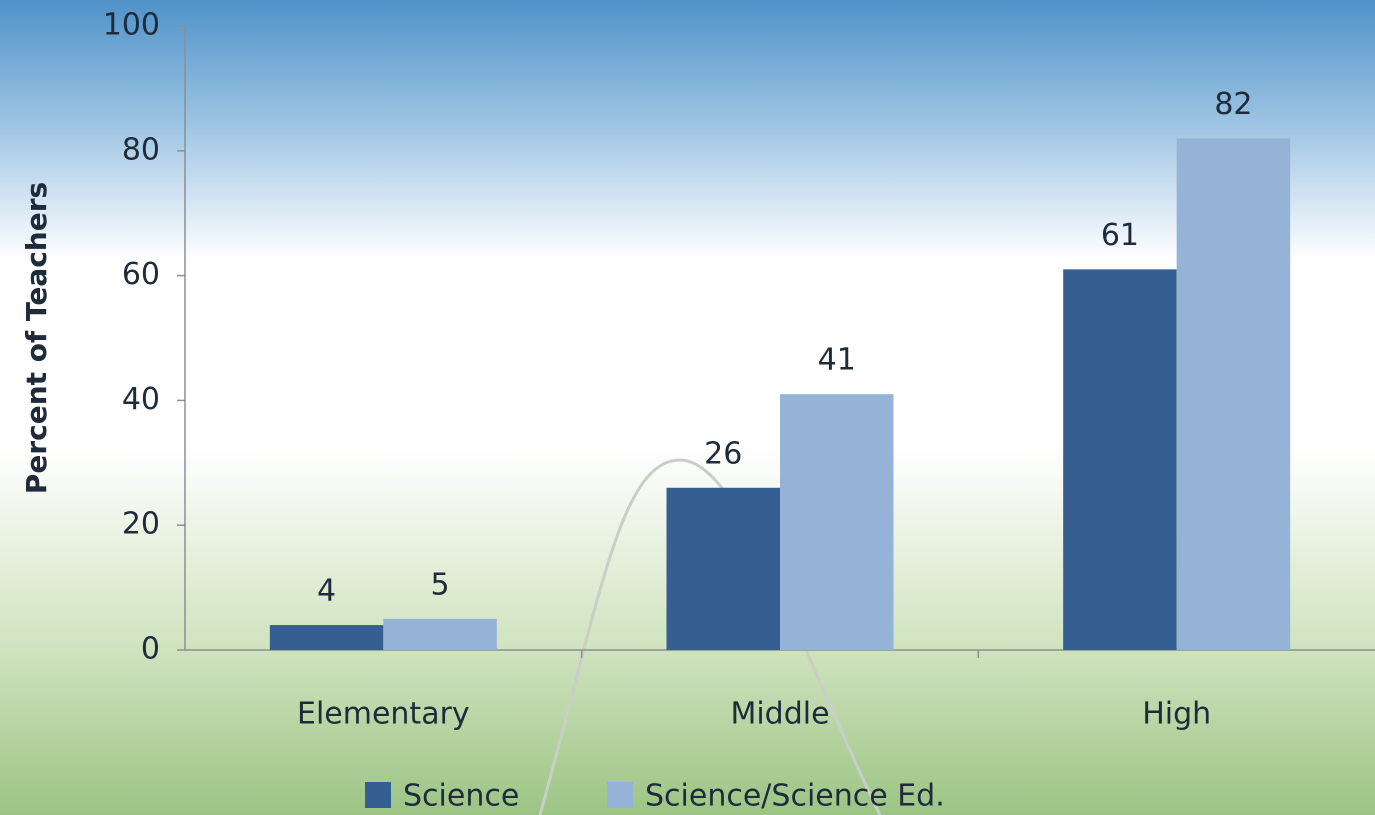 This screenshot has height=815, width=1375. Describe the element at coordinates (141, 149) in the screenshot. I see `y-tick-label: 80` at that location.